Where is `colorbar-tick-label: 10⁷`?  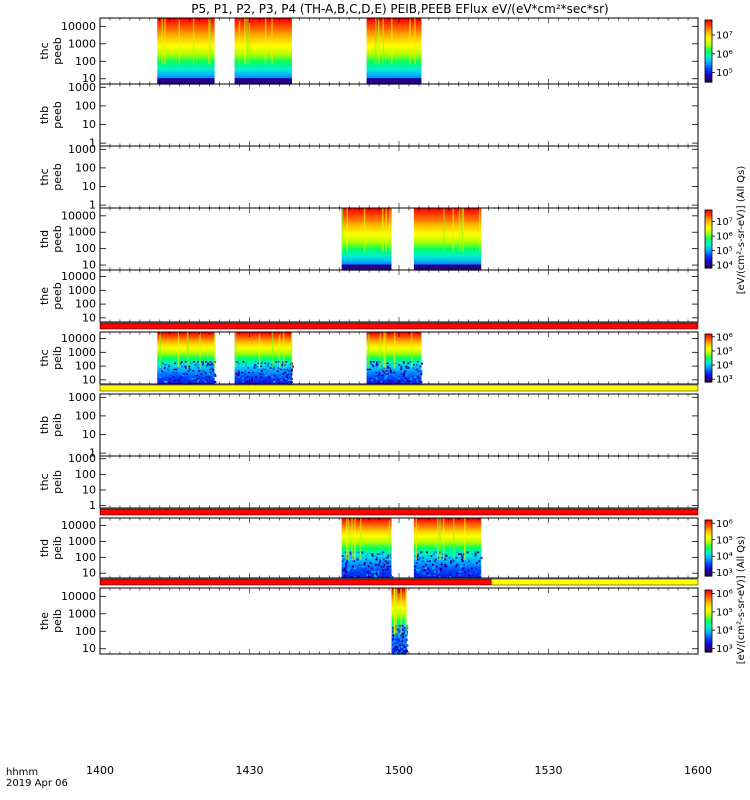
colorbar-tick-label: 10⁷ is located at coordinates (724, 222).